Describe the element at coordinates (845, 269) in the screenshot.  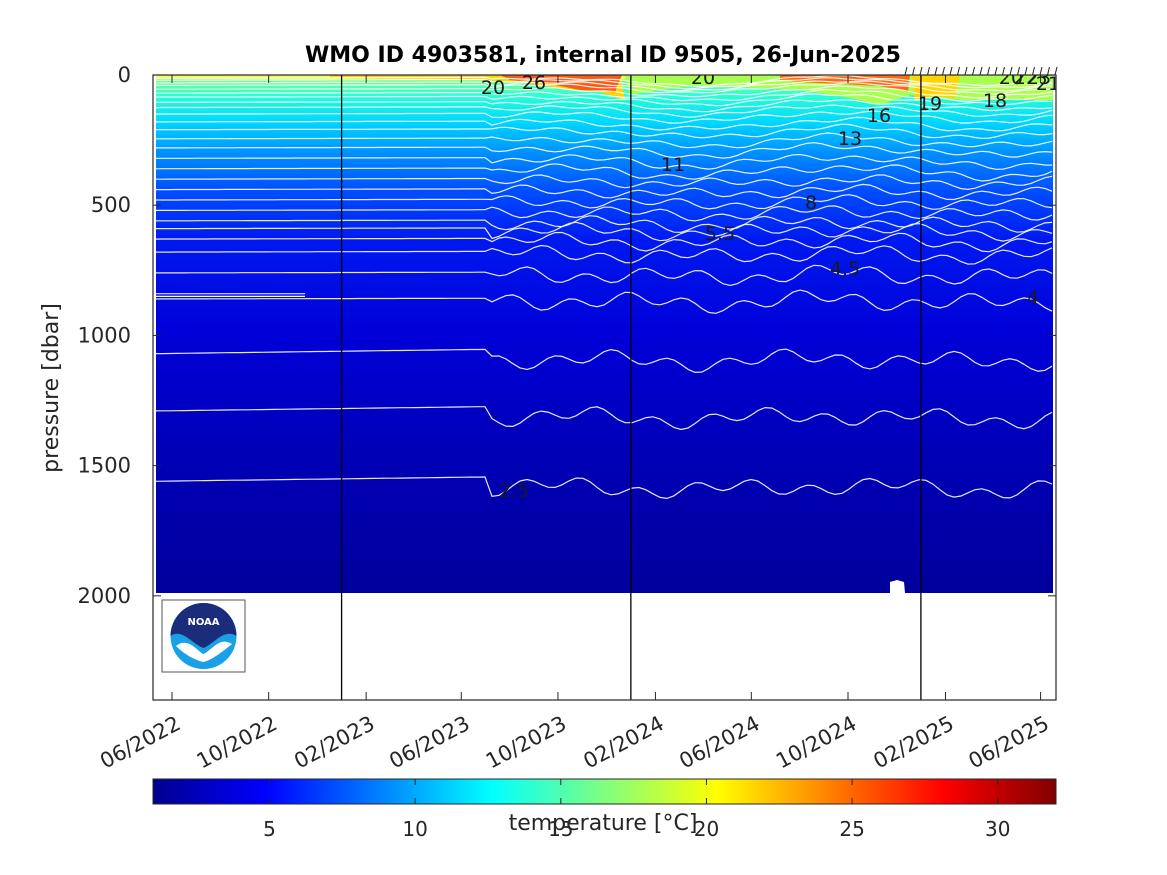
I see `contour-label: 4.5` at that location.